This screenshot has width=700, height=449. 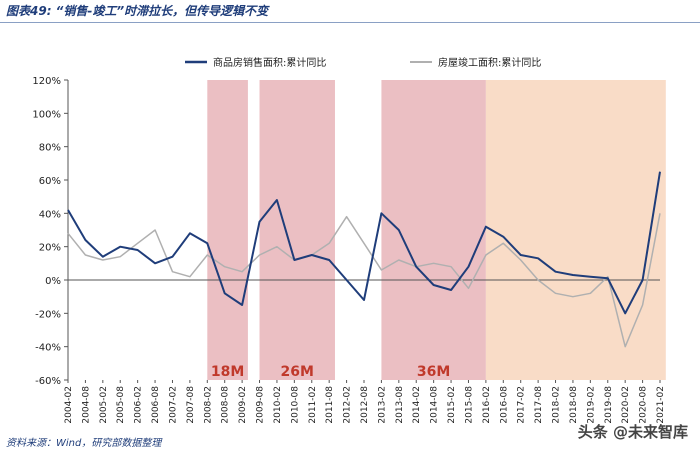 I want to click on y-tick-label: -60%, so click(x=48, y=381).